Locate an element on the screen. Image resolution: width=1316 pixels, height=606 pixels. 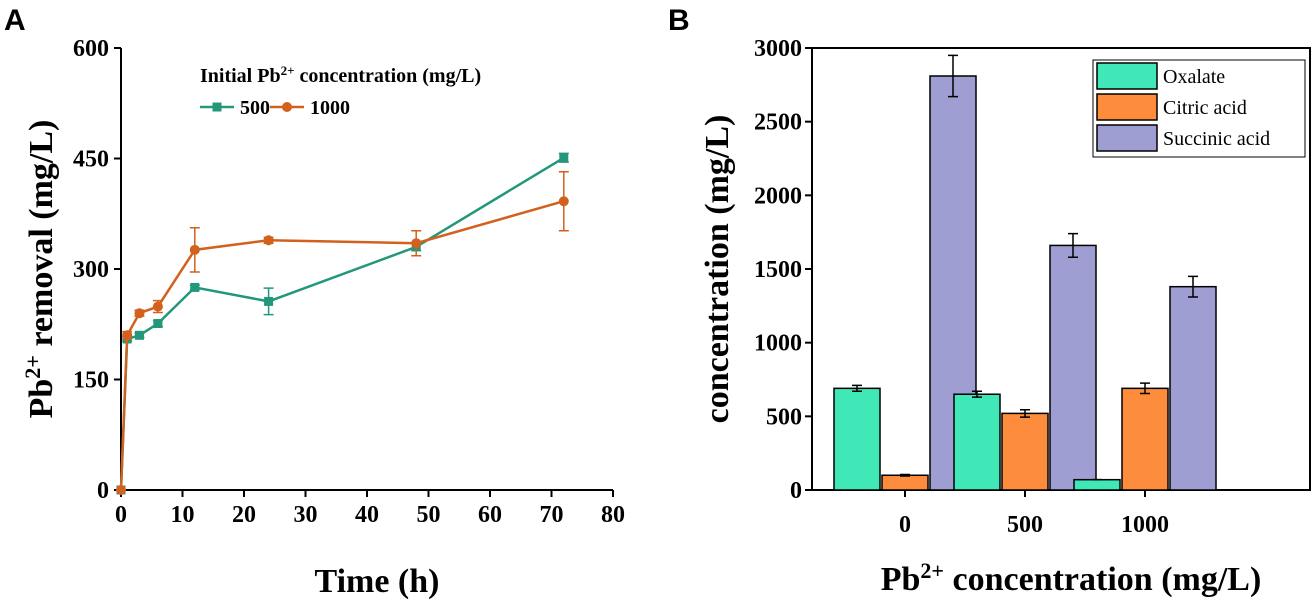
legend-title: Initial Pb2+ concentration (mg/L) is located at coordinates (340, 75).